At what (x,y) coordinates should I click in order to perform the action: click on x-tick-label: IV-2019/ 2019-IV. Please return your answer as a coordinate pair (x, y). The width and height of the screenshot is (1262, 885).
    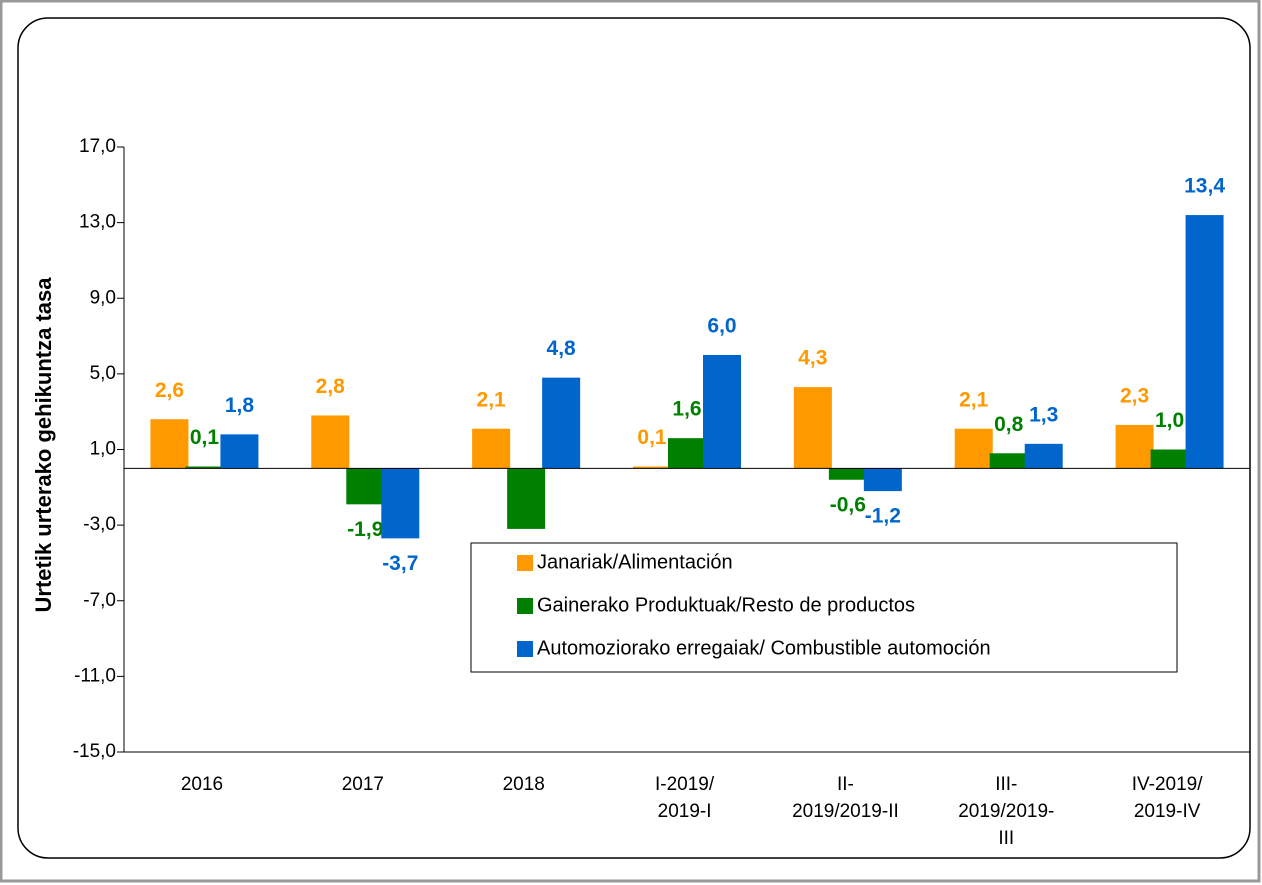
    Looking at the image, I should click on (1167, 798).